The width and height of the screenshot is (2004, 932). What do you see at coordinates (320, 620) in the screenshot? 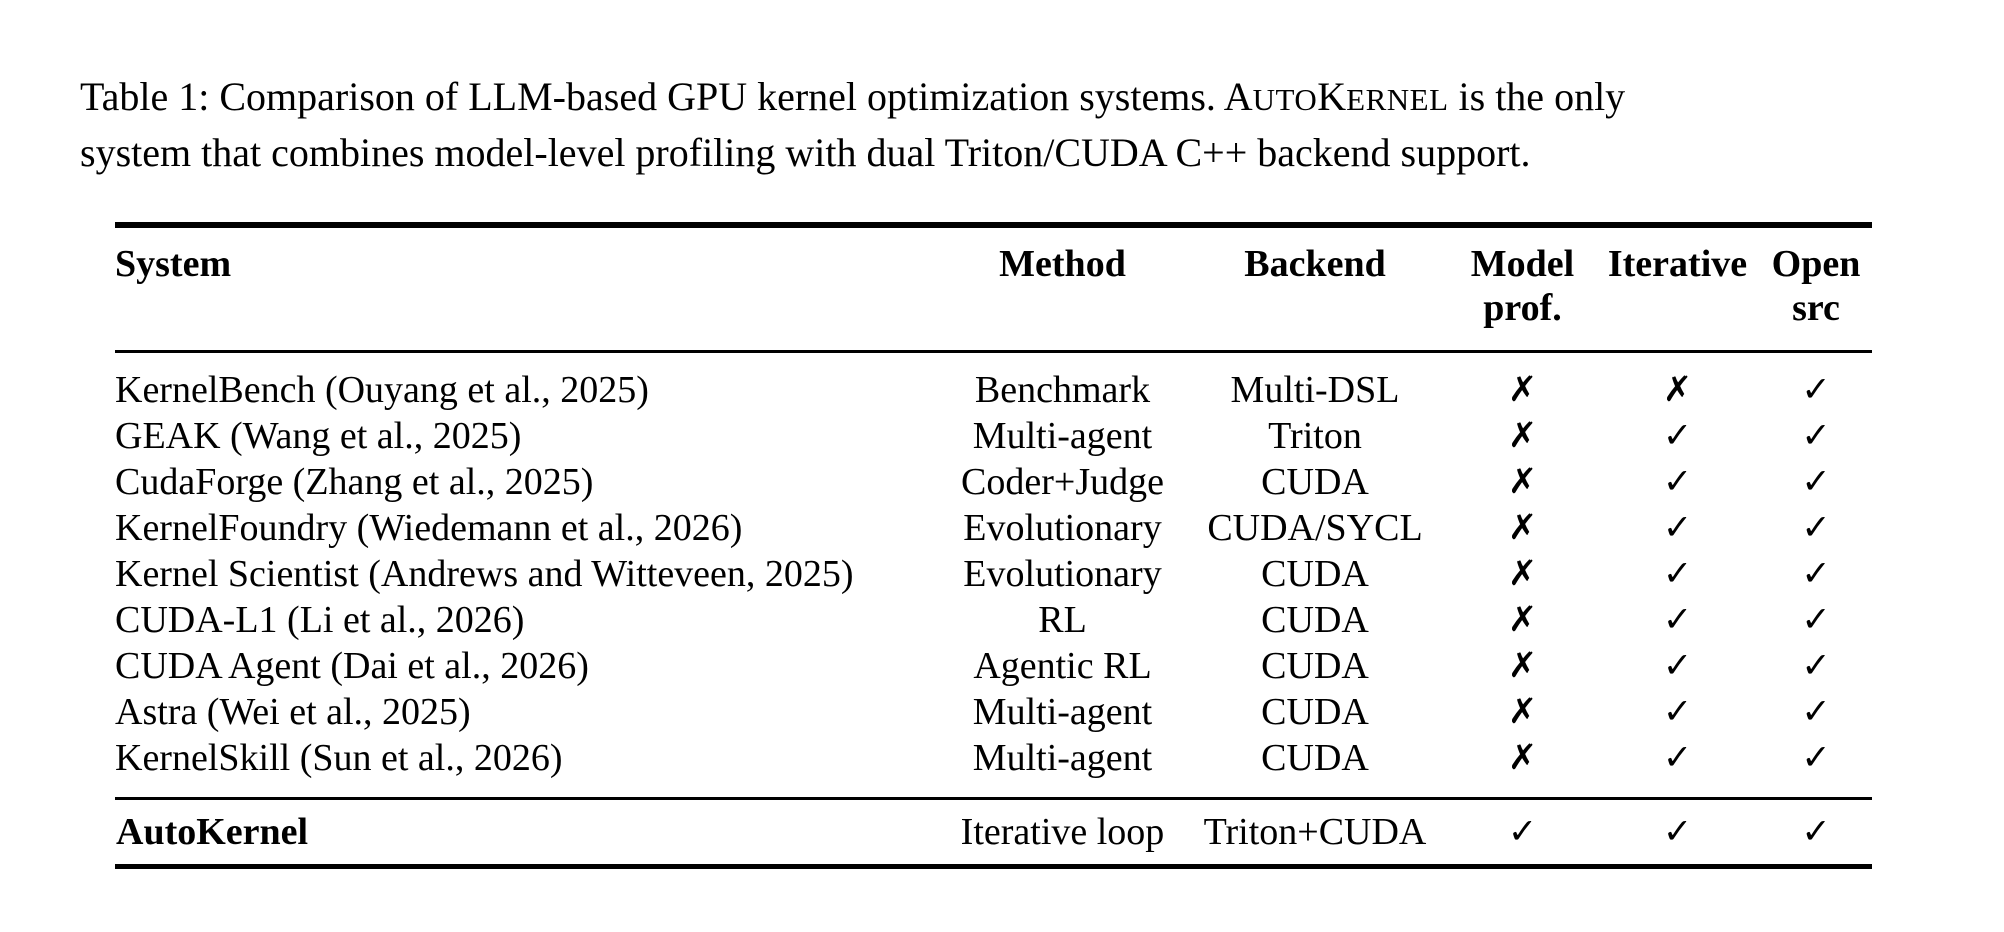
I see `system-cell: CUDA-L1 (Li et al., 2026)` at bounding box center [320, 620].